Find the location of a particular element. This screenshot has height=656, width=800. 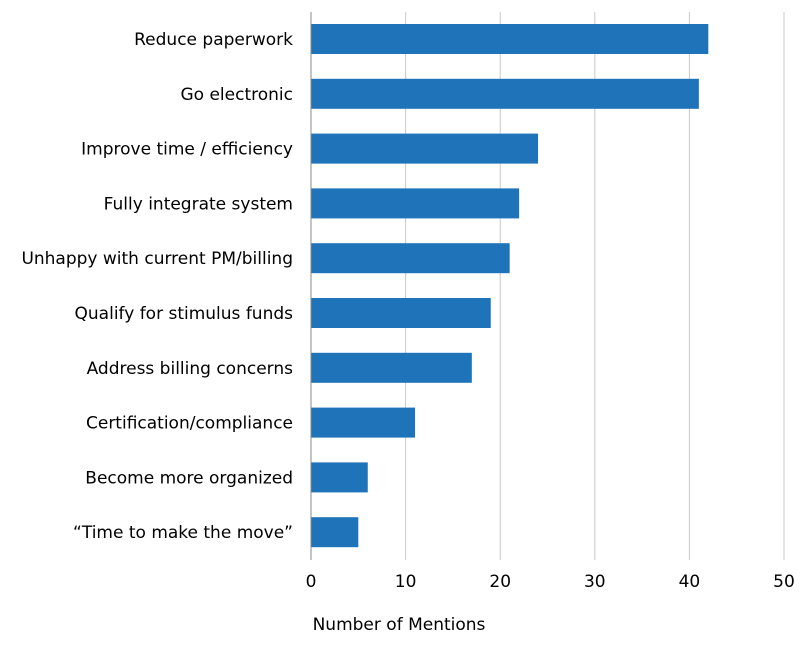

category-label: Fully integrate system is located at coordinates (198, 204).